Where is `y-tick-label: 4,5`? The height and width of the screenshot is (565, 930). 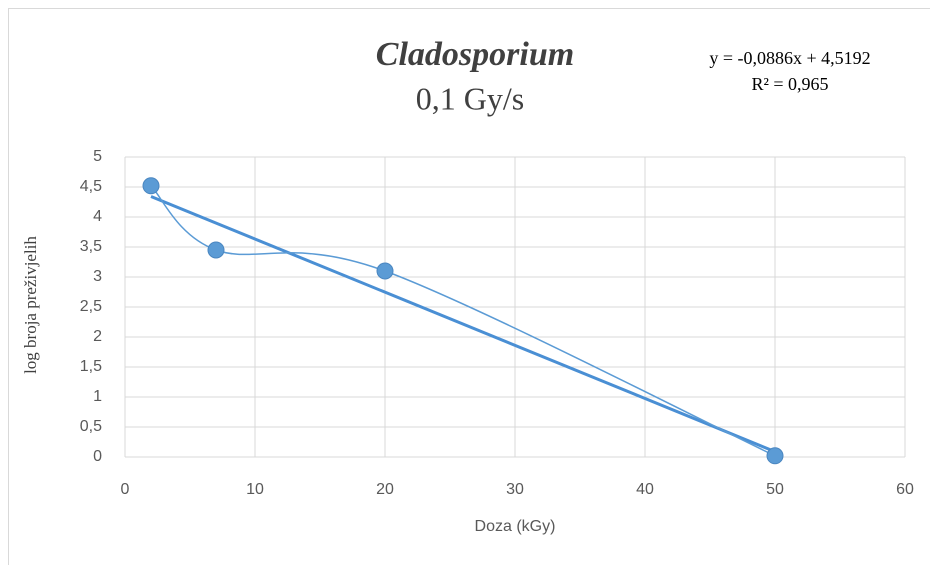
y-tick-label: 4,5 is located at coordinates (91, 186).